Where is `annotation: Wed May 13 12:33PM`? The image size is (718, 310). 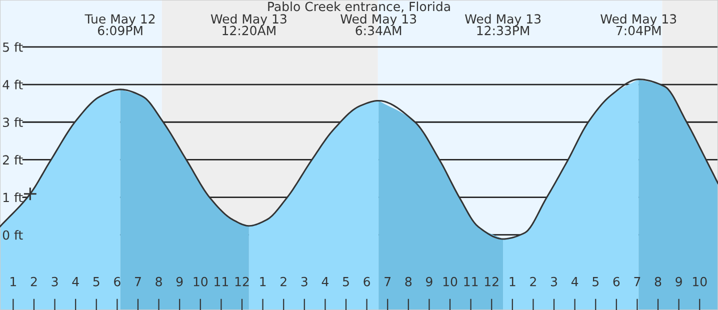 annotation: Wed May 13 12:33PM is located at coordinates (502, 25).